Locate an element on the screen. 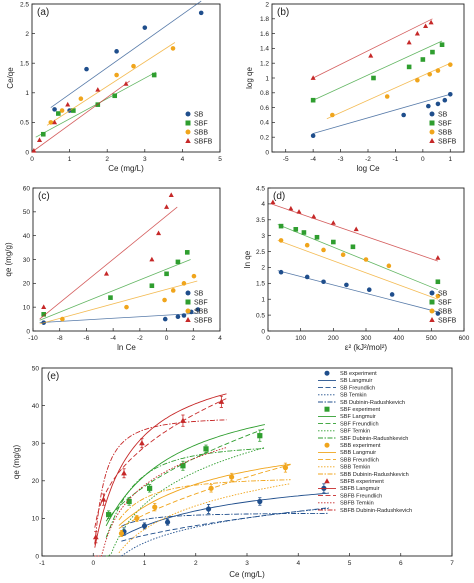 This screenshot has height=583, width=474. fit-line-sb is located at coordinates (357, 291).